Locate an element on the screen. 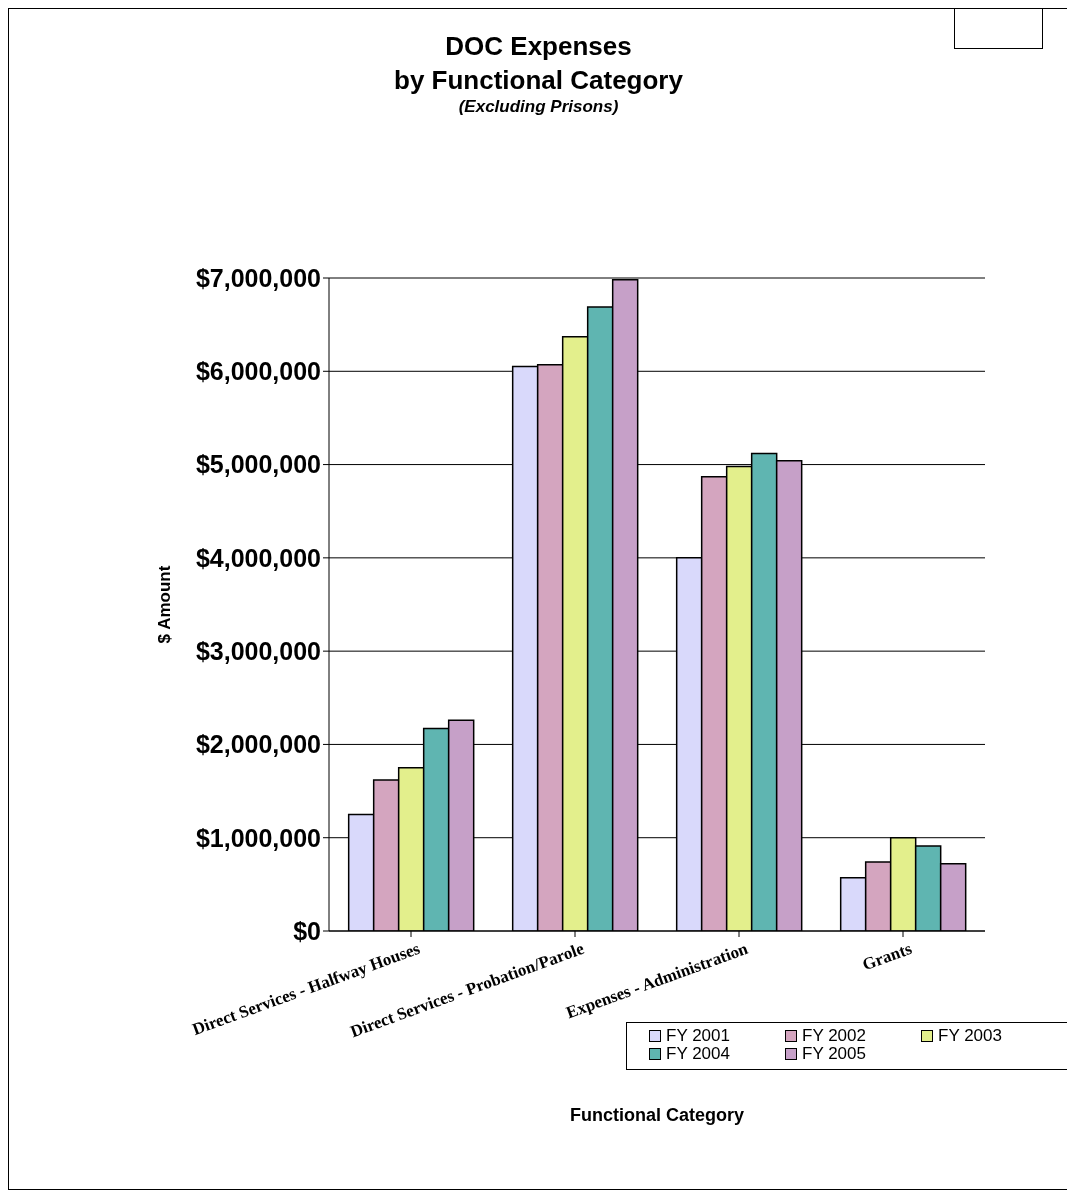 This screenshot has height=1192, width=1067. x-tick-label: Grants is located at coordinates (887, 956).